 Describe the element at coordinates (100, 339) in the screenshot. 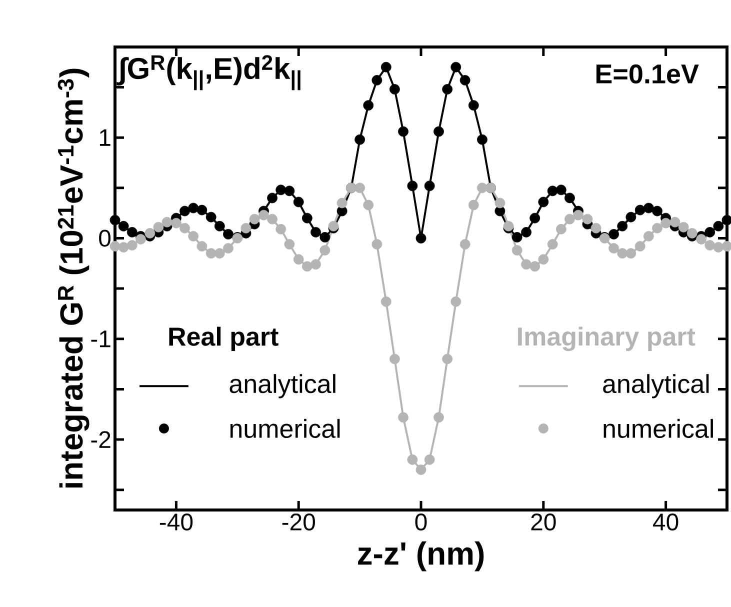

I see `y-tick-label: -1` at that location.